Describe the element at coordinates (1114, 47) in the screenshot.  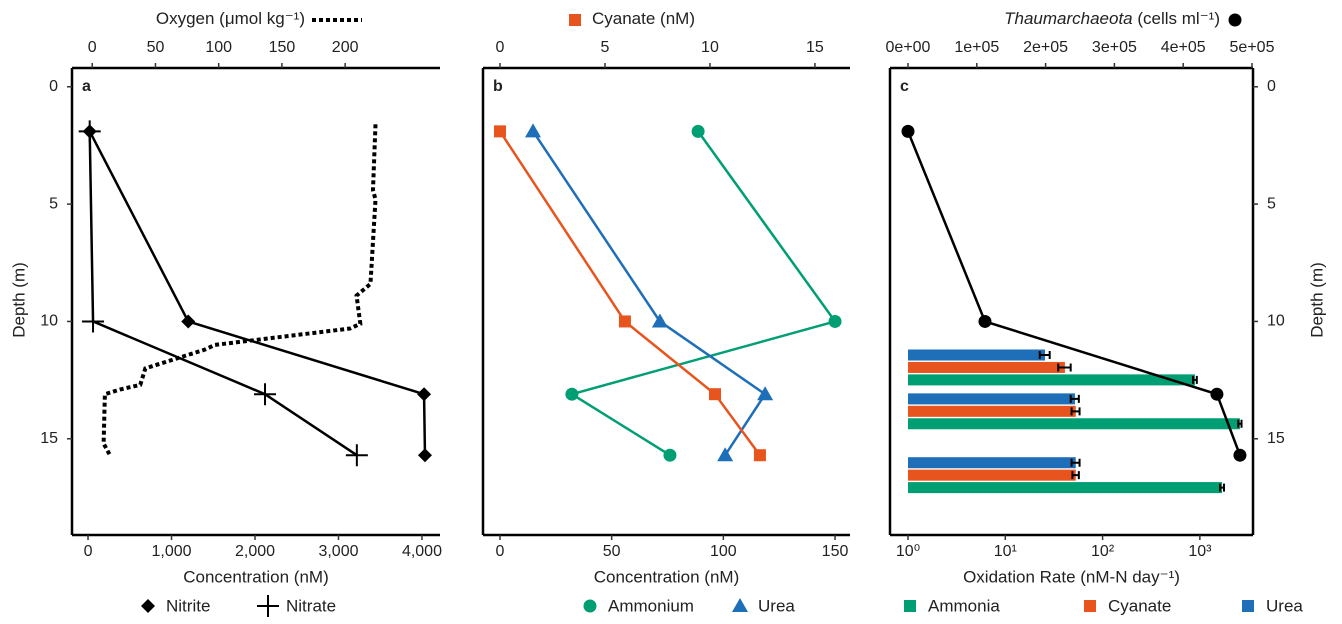
I see `x2-tick-label: 3e+05` at that location.